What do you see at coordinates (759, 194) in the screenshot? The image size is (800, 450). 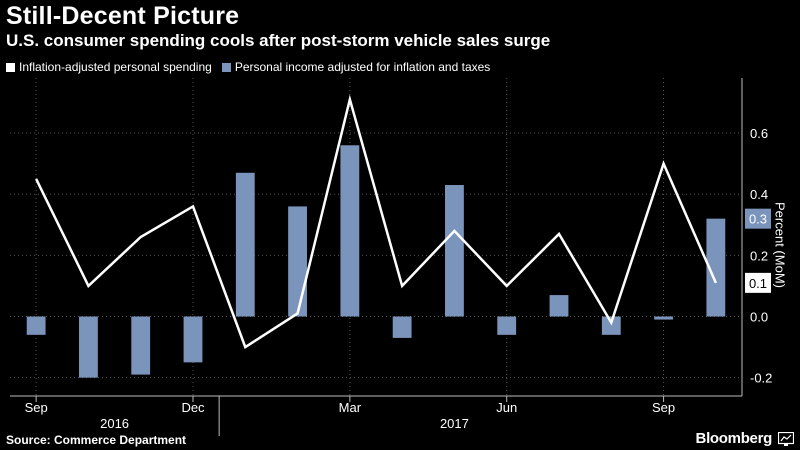 I see `y-tick-label: 0.4` at bounding box center [759, 194].